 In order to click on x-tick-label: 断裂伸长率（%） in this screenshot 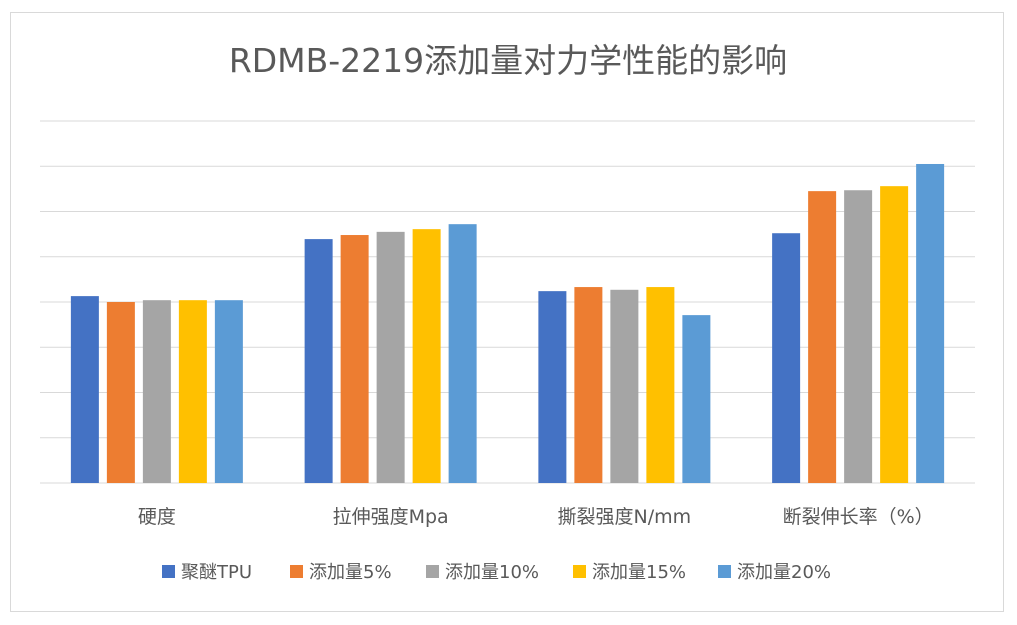, I will do `click(858, 517)`.